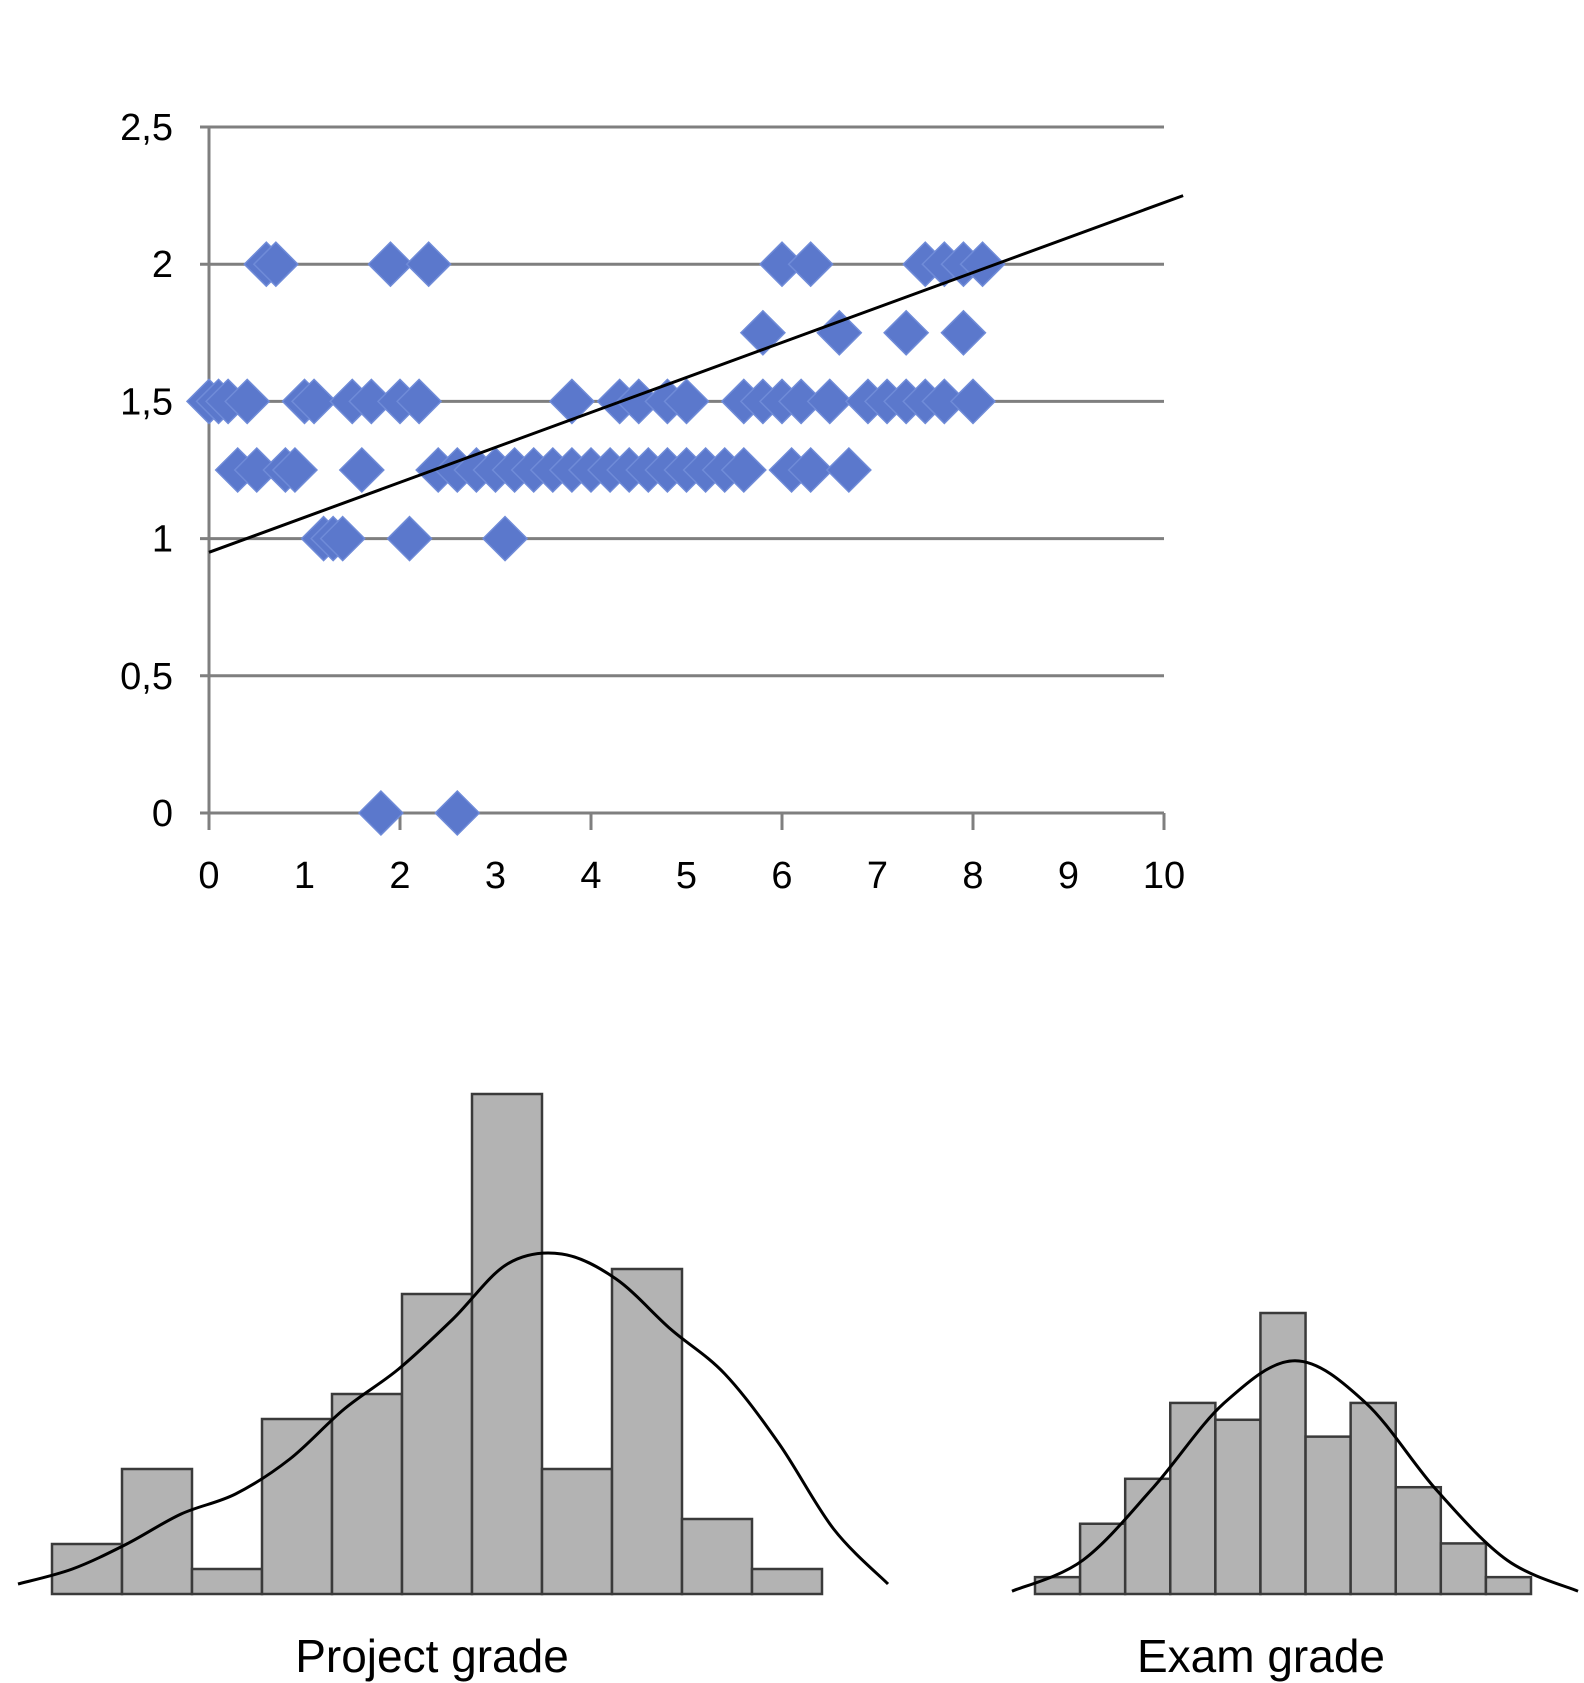 The width and height of the screenshot is (1584, 1683). Describe the element at coordinates (972, 876) in the screenshot. I see `x-tick-label: 8` at that location.